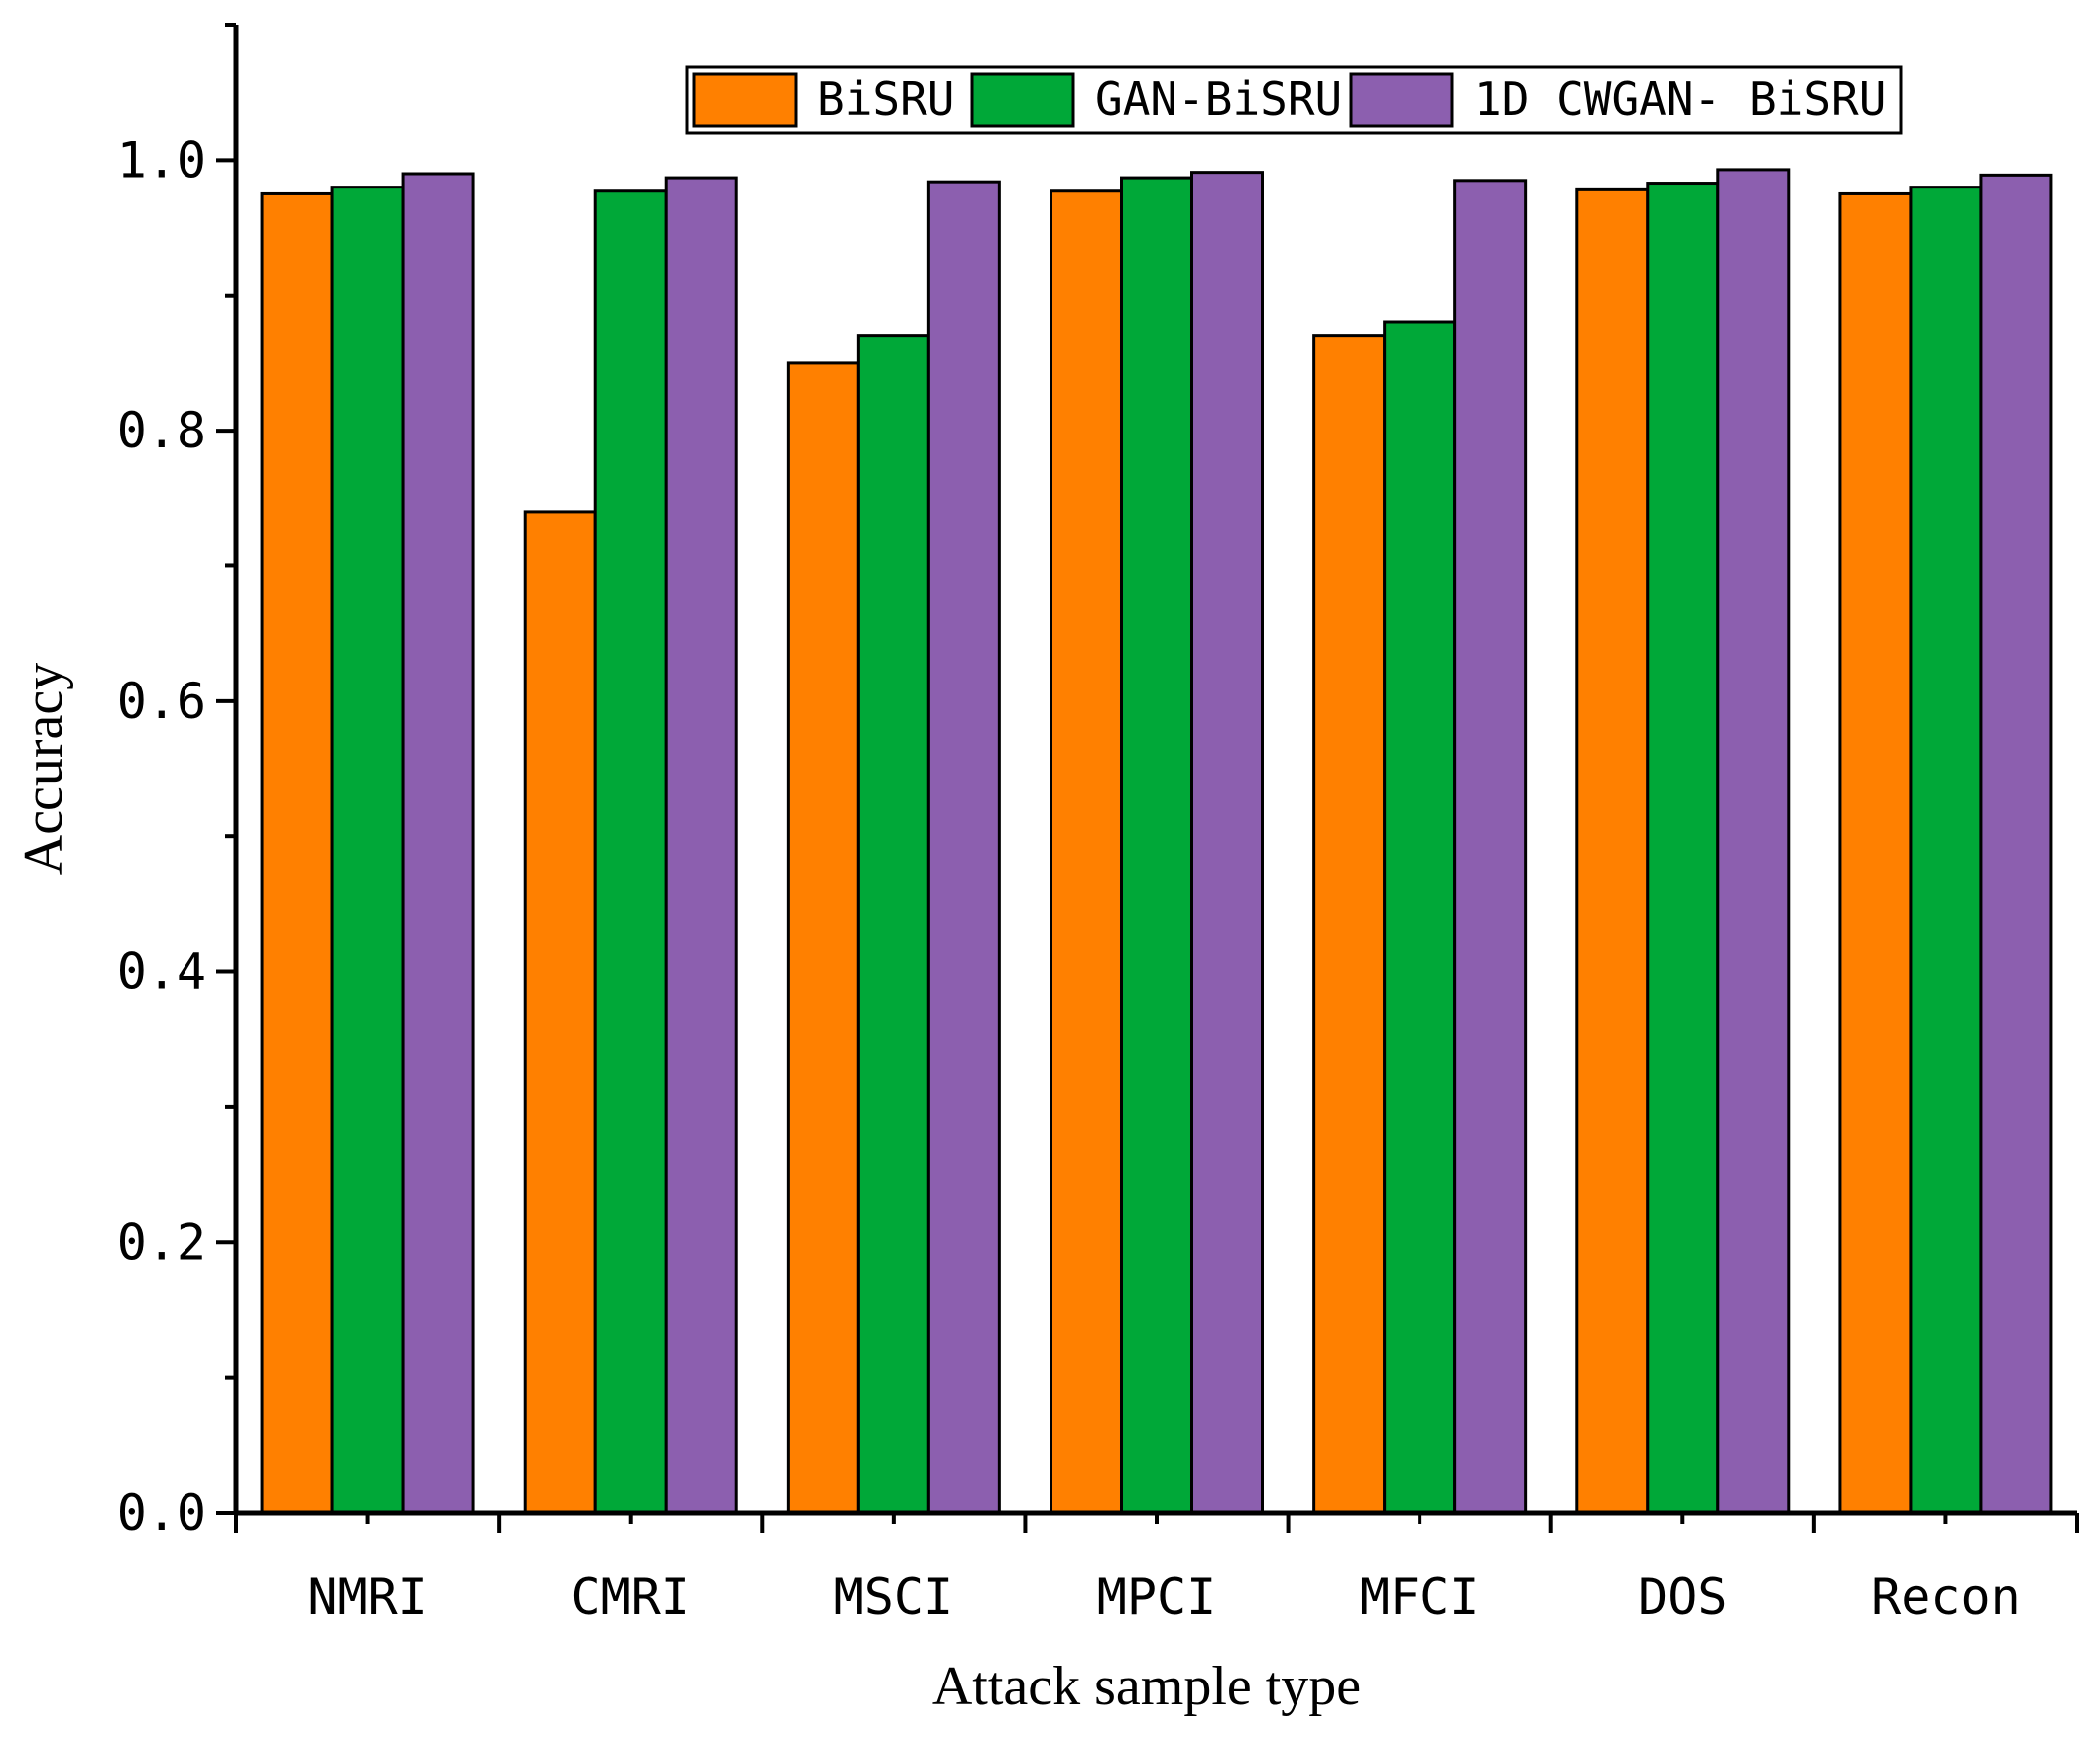 The height and width of the screenshot is (1745, 2100). What do you see at coordinates (1086, 852) in the screenshot?
I see `bar-mpci-bisru` at bounding box center [1086, 852].